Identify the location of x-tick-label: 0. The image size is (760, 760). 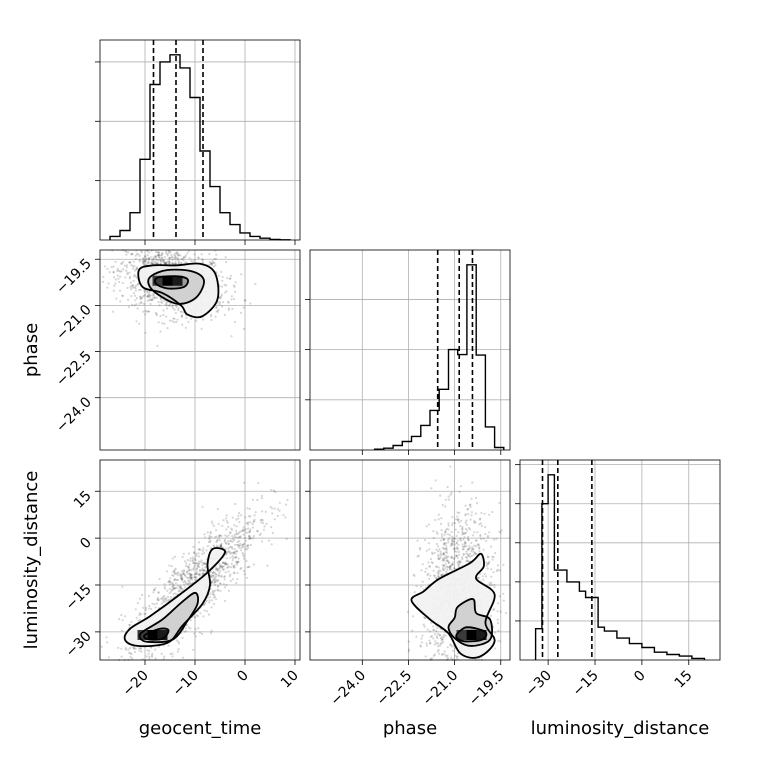
(243, 677).